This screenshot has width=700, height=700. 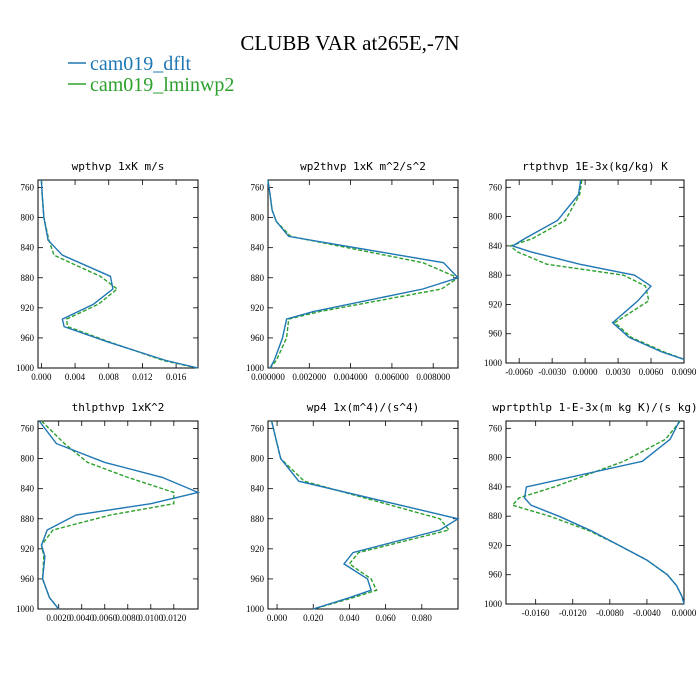 I want to click on x-tick-label: 0.080, so click(x=422, y=618).